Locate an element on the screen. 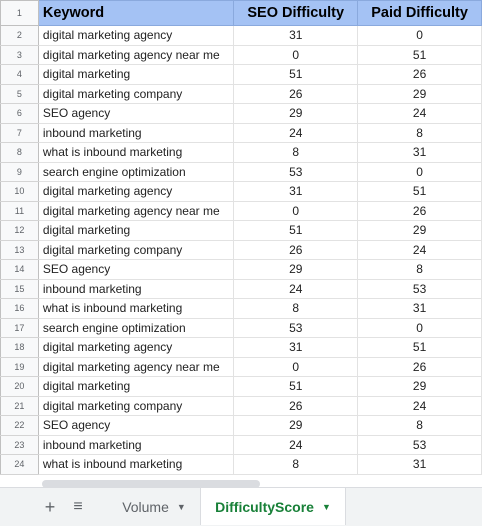  row-number: 17 is located at coordinates (19, 327).